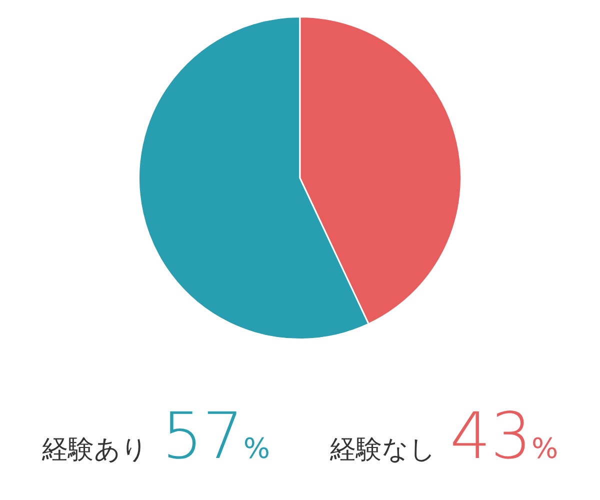 Image resolution: width=600 pixels, height=500 pixels. What do you see at coordinates (216, 437) in the screenshot?
I see `data-label: 57%` at bounding box center [216, 437].